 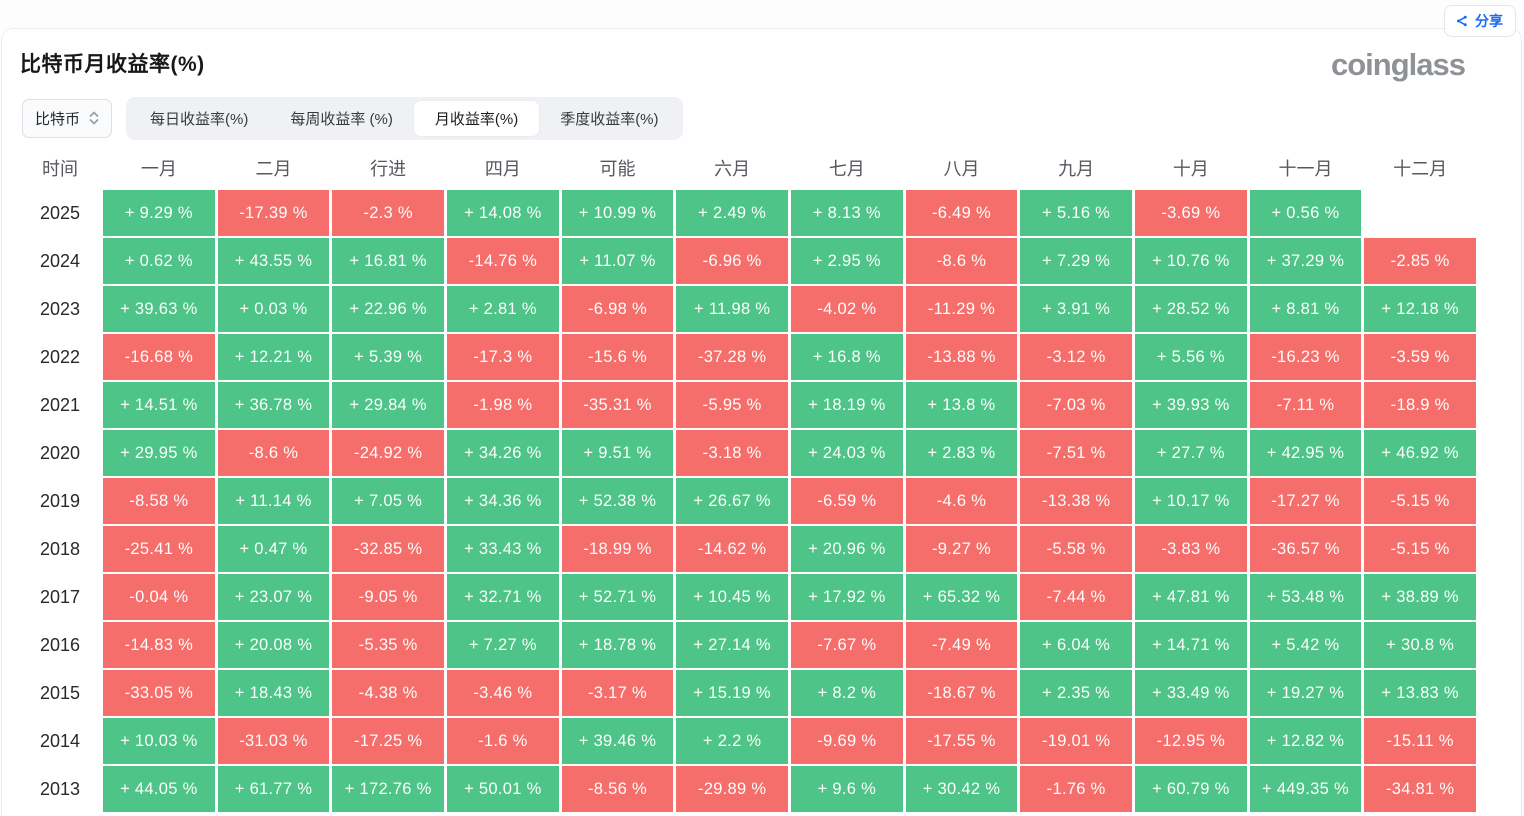 I want to click on return-cell-2021-8: + 13.8 %, so click(x=961, y=405).